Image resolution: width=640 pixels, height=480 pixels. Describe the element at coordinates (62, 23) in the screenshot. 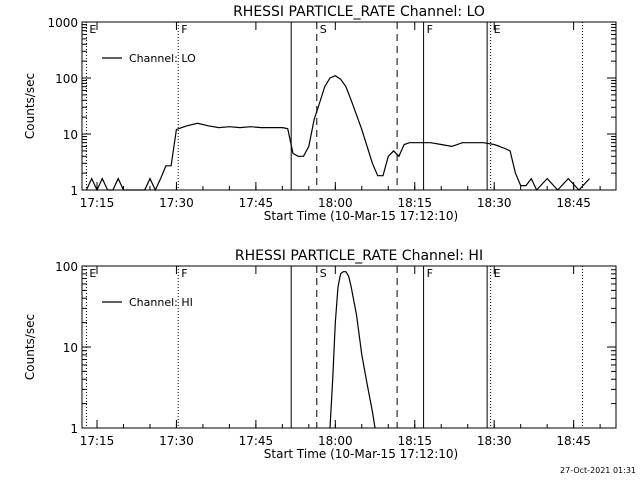

I see `y-tick-label: 1000` at that location.